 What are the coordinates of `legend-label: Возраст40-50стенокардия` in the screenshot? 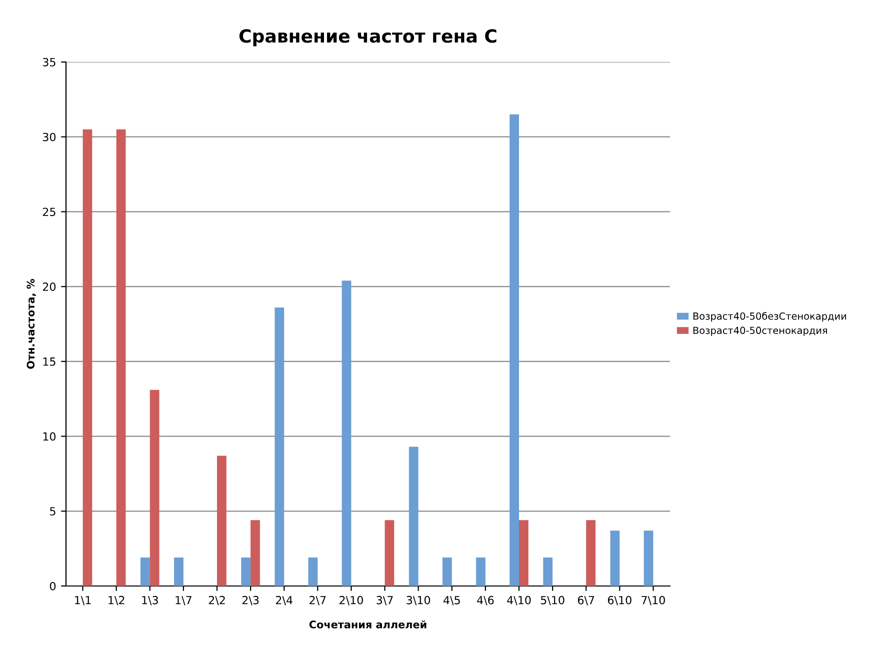 It's located at (760, 331).